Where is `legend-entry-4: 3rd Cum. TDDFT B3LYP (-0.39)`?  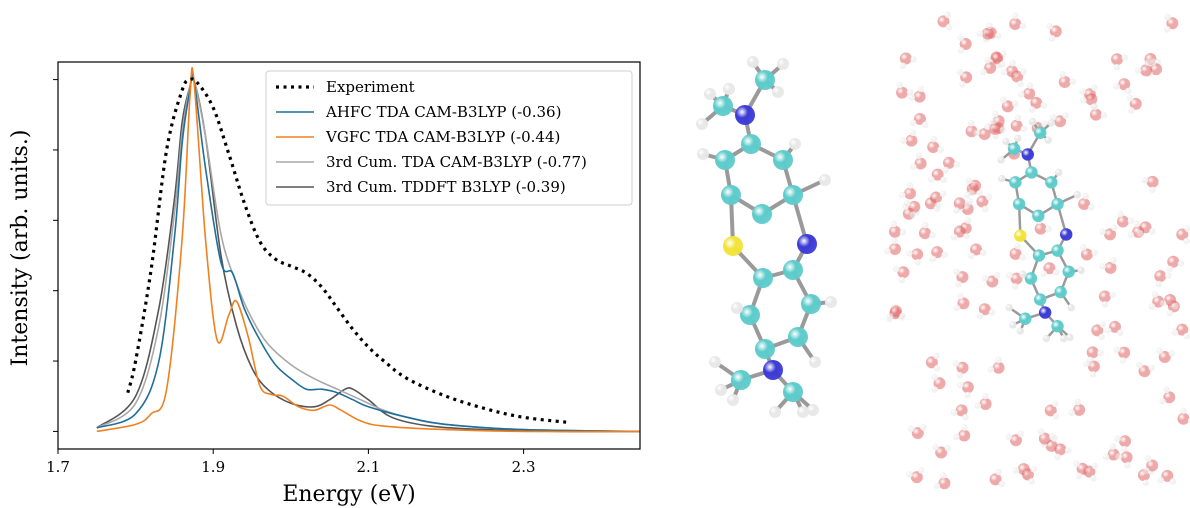
legend-entry-4: 3rd Cum. TDDFT B3LYP (-0.39) is located at coordinates (446, 187).